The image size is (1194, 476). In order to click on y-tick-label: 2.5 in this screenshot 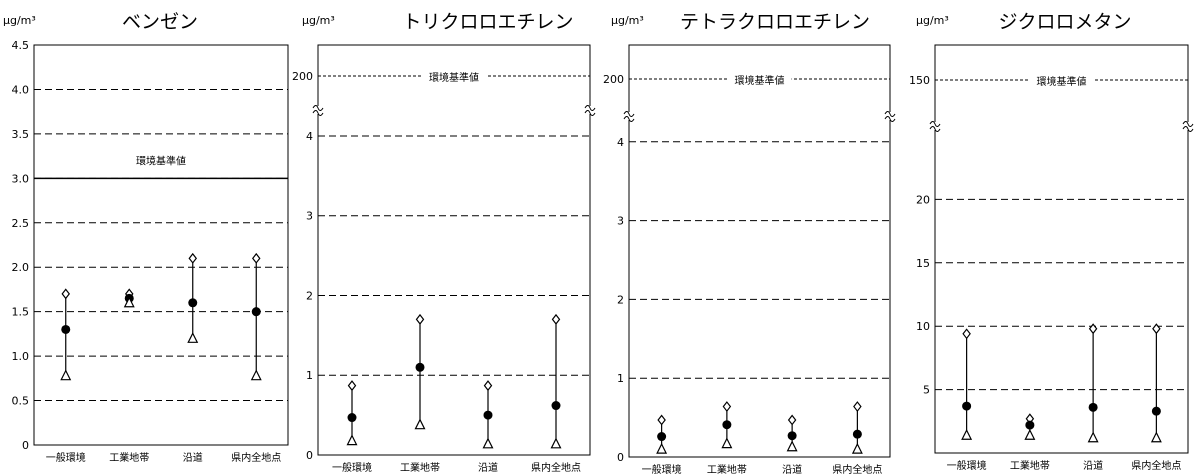, I will do `click(21, 223)`.